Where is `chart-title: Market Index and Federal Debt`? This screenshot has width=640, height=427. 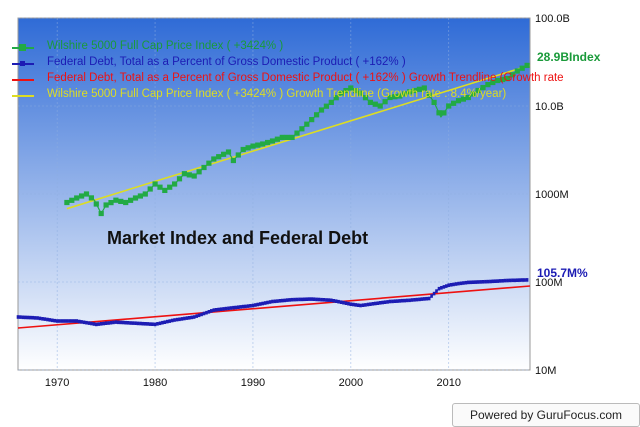
chart-title: Market Index and Federal Debt is located at coordinates (238, 238).